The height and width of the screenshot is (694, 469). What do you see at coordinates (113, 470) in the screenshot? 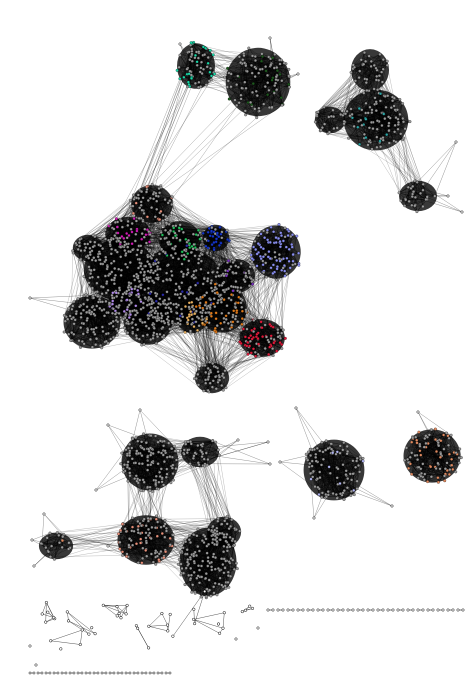
I see `peripheral-edges` at bounding box center [113, 470].